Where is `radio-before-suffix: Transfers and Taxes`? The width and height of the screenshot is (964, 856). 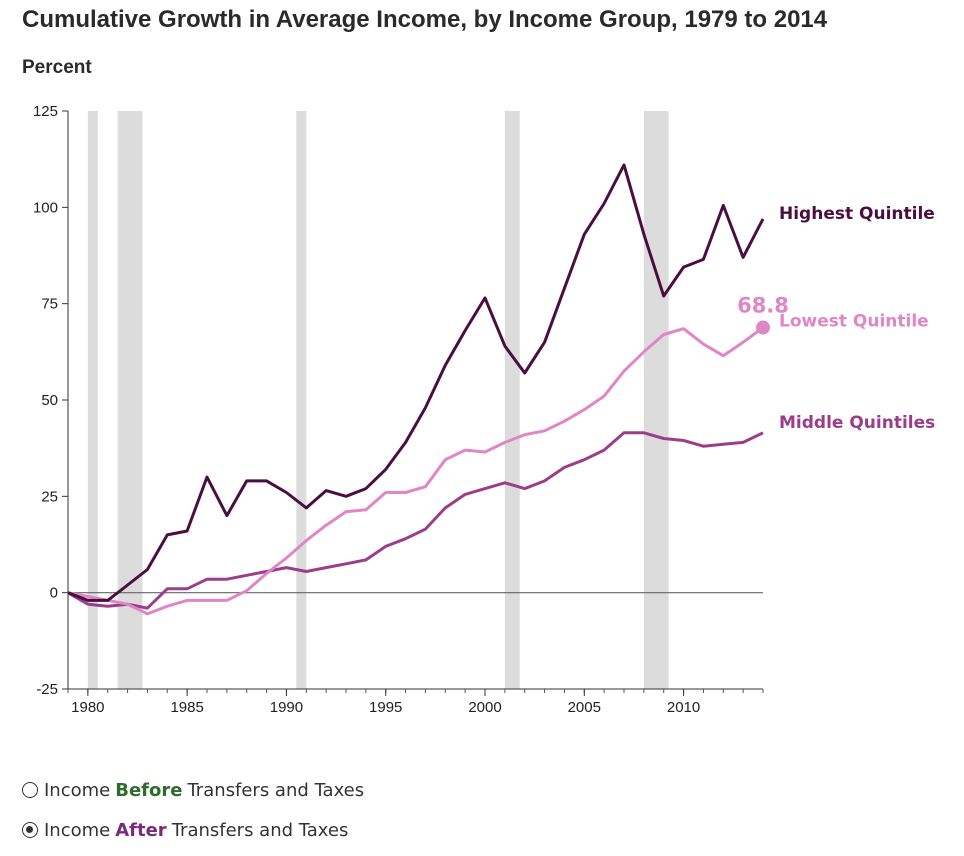
radio-before-suffix: Transfers and Taxes is located at coordinates (276, 790).